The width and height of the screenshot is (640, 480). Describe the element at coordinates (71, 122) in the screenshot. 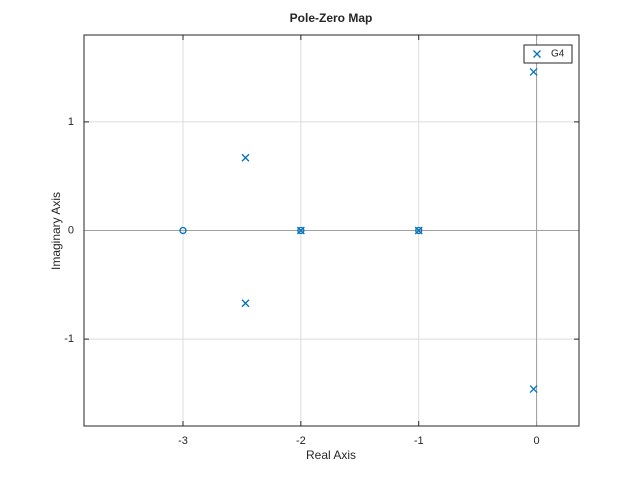

I see `y-tick-label: 1` at that location.